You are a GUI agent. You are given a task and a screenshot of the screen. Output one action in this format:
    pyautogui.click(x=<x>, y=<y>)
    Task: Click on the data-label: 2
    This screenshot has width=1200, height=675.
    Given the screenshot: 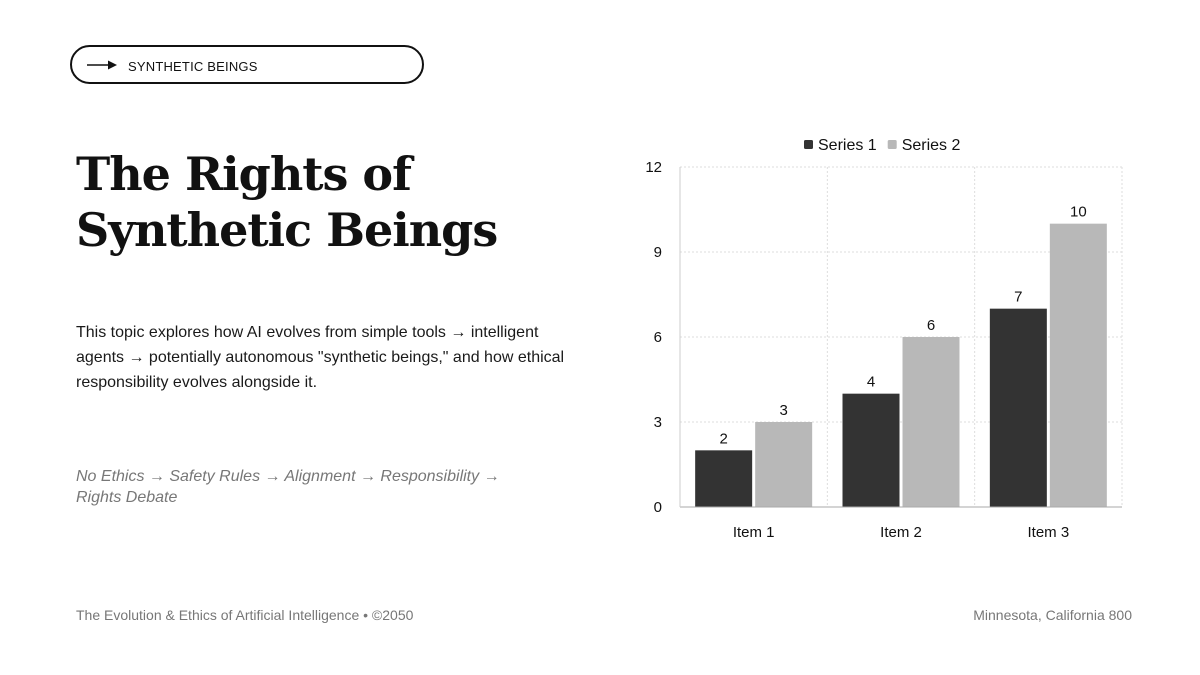 What is the action you would take?
    pyautogui.click(x=723, y=438)
    